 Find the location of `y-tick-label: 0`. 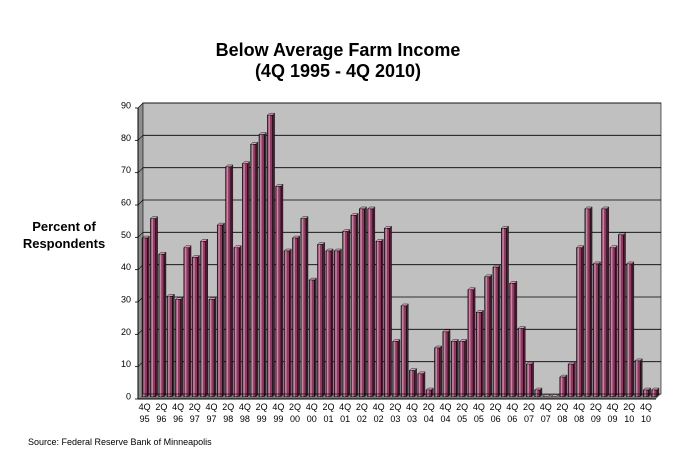

y-tick-label: 0 is located at coordinates (128, 397).